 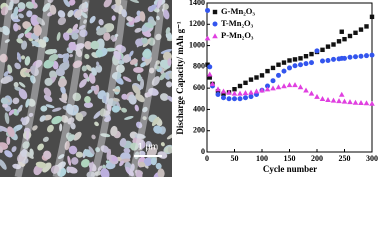 I want to click on legend-marker, so click(x=215, y=36).